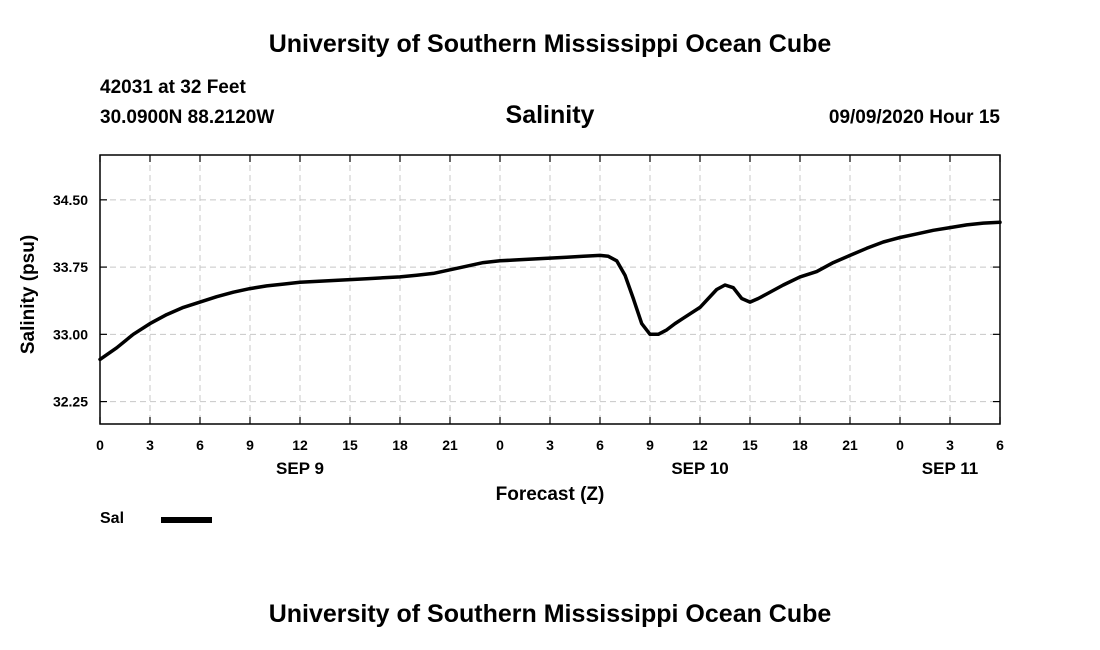  Describe the element at coordinates (550, 115) in the screenshot. I see `variable-title: Salinity` at that location.